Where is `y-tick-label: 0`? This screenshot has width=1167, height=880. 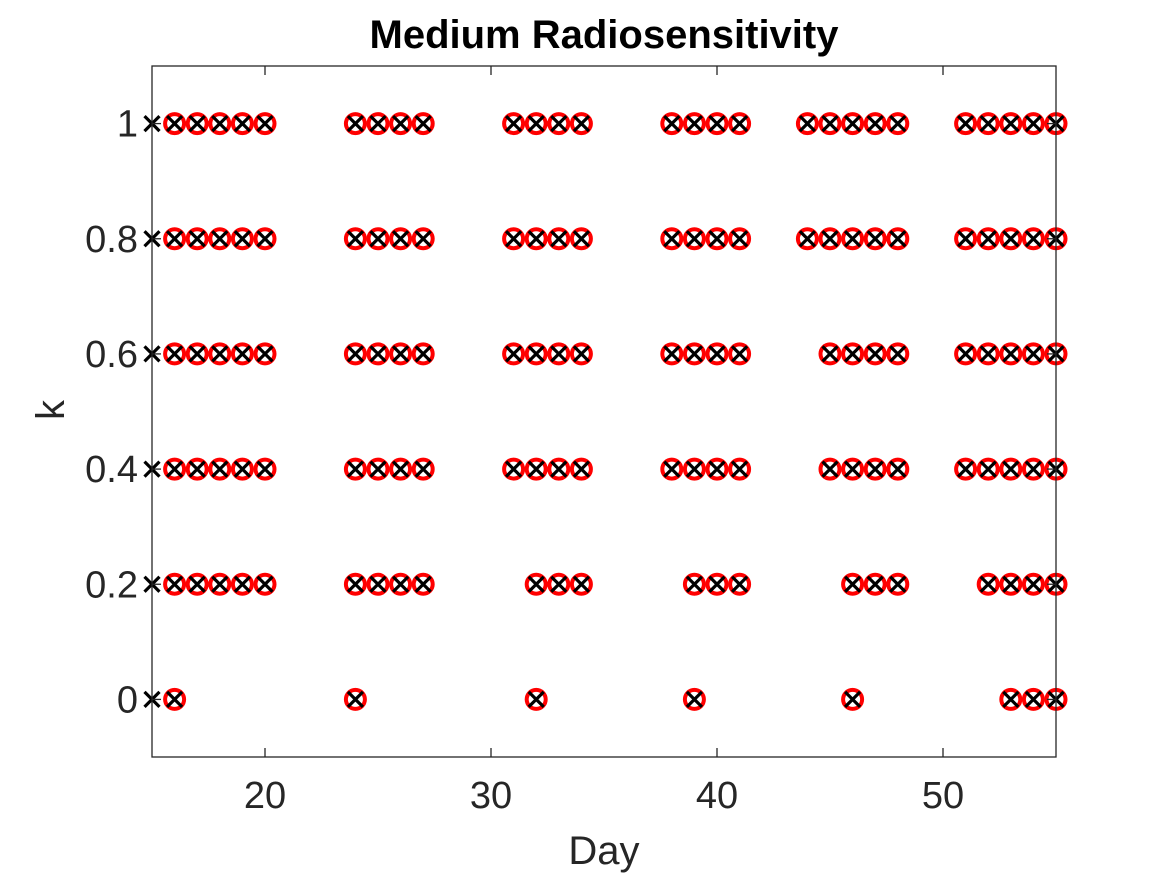
y-tick-label: 0 is located at coordinates (127, 700).